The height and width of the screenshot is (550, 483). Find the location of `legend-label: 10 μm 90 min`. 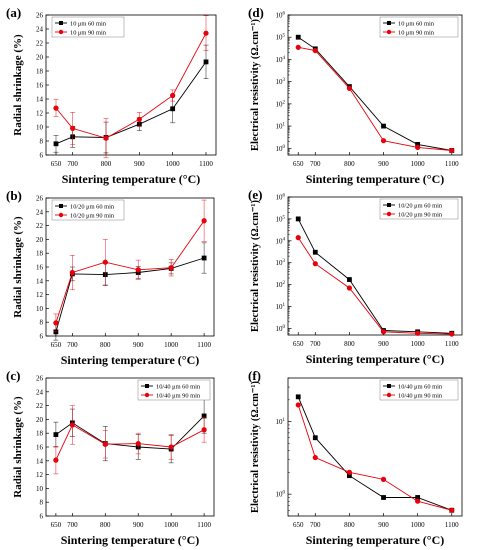

legend-label: 10 μm 90 min is located at coordinates (88, 32).